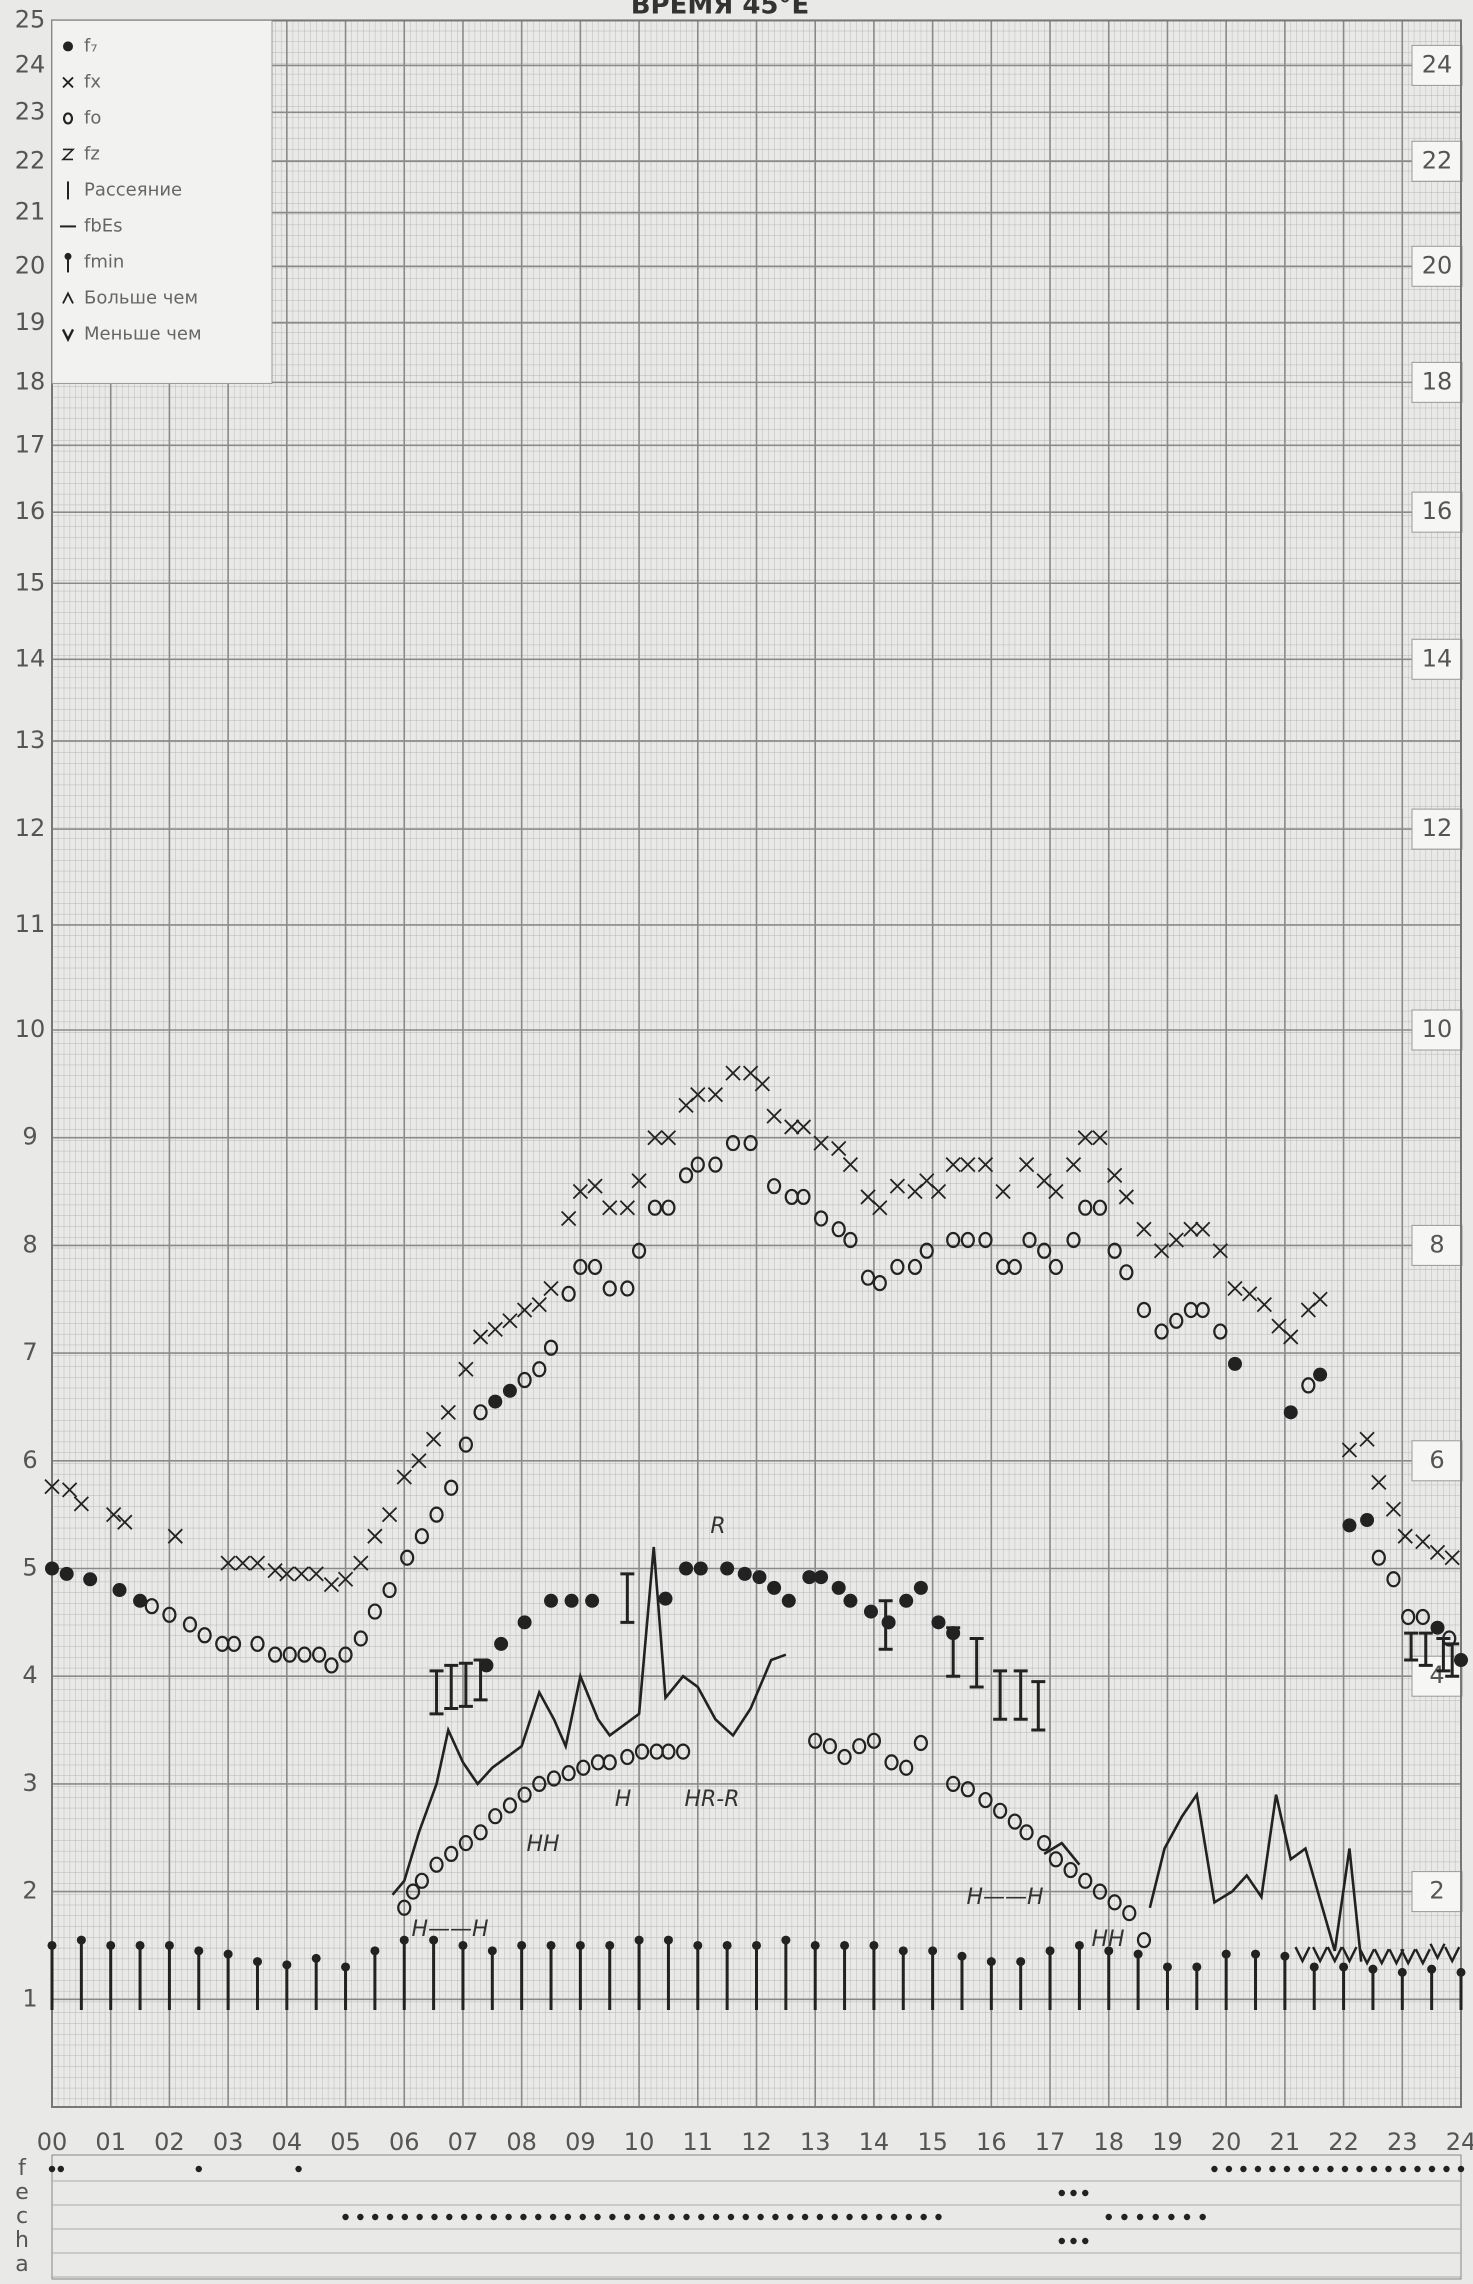  What do you see at coordinates (104, 261) in the screenshot?
I see `legend-label: fmin` at bounding box center [104, 261].